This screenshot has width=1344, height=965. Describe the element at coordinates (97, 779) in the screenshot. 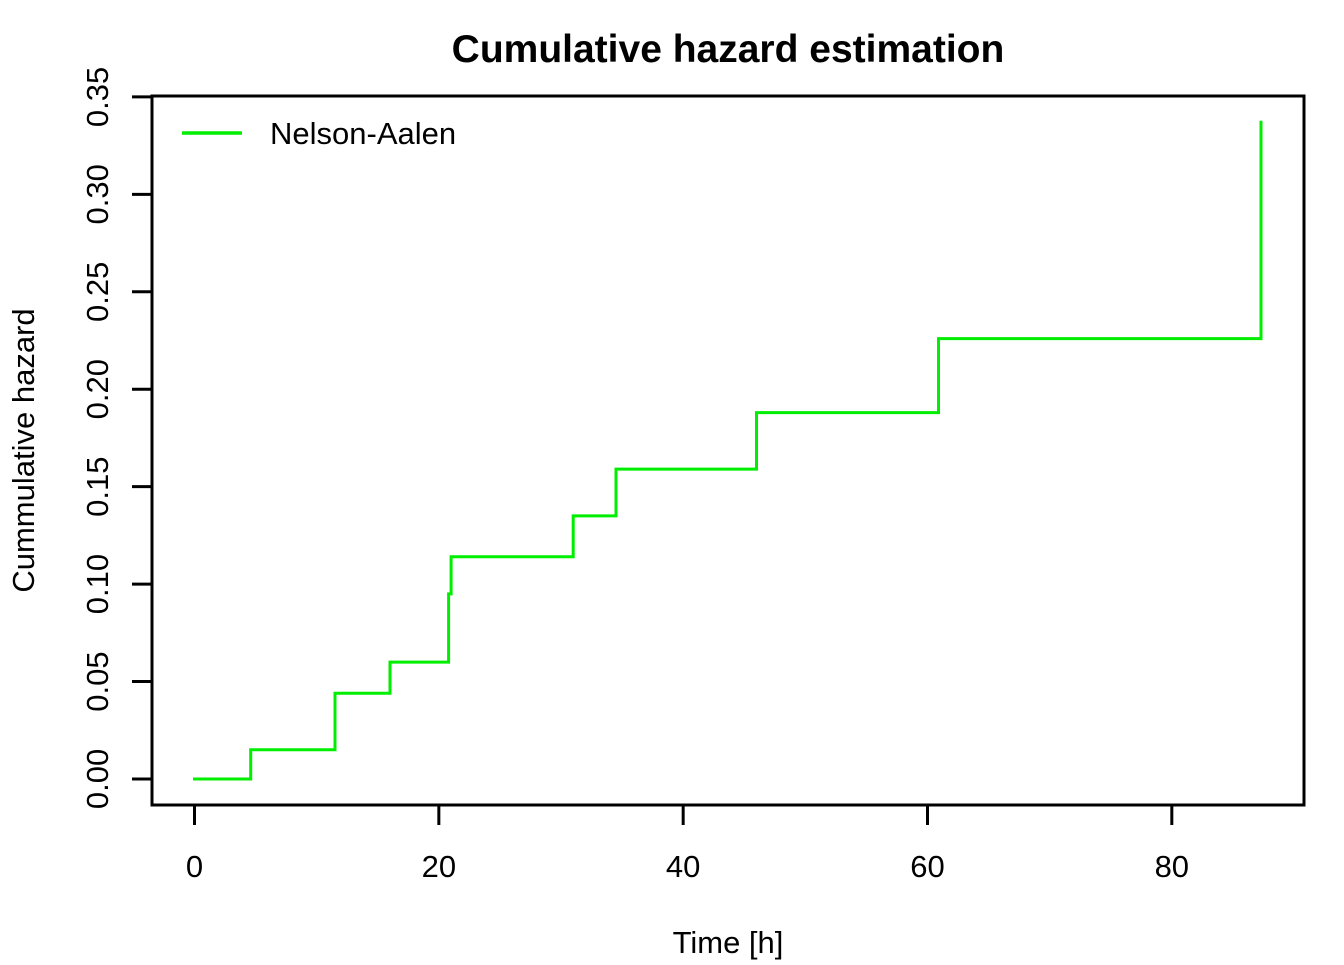

I see `y-tick-label: 0.00` at that location.